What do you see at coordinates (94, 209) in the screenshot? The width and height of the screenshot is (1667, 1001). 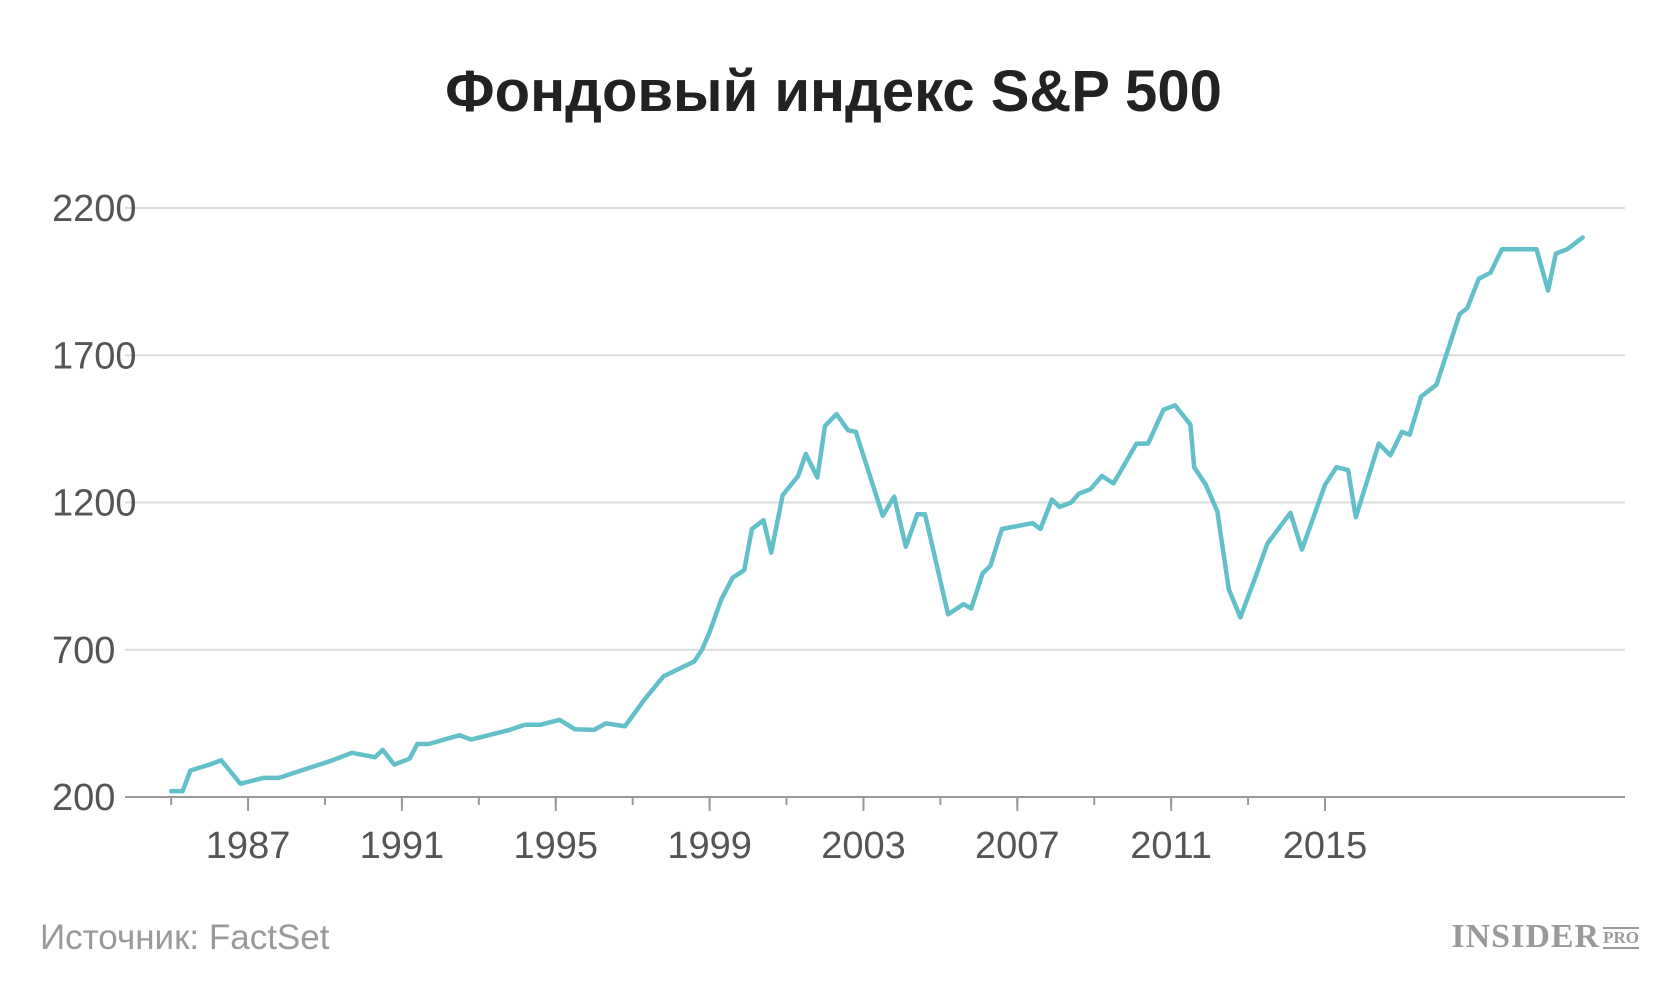 I see `y-tick-label-2200: 2200` at bounding box center [94, 209].